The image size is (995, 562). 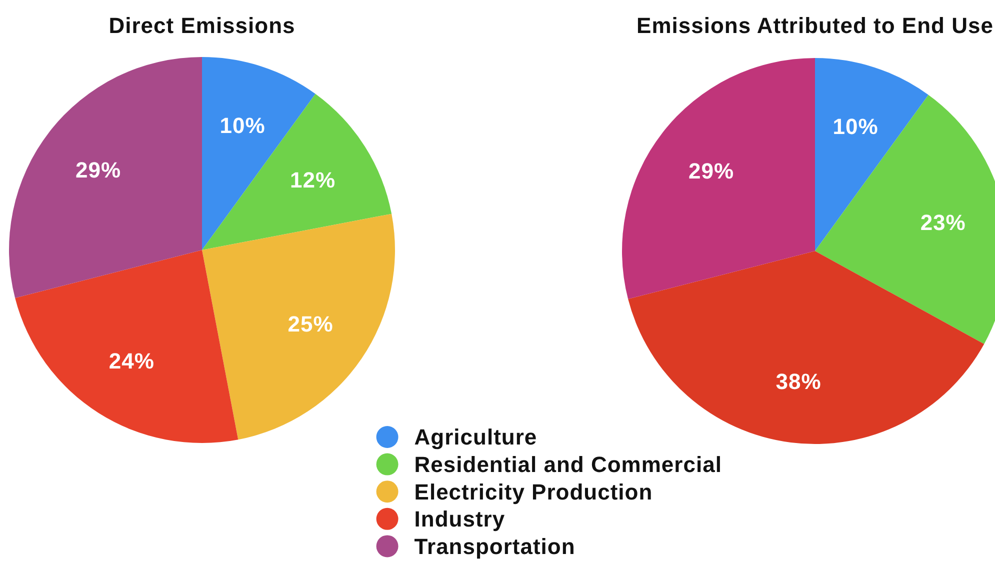 What do you see at coordinates (311, 323) in the screenshot?
I see `data-label: 25%` at bounding box center [311, 323].